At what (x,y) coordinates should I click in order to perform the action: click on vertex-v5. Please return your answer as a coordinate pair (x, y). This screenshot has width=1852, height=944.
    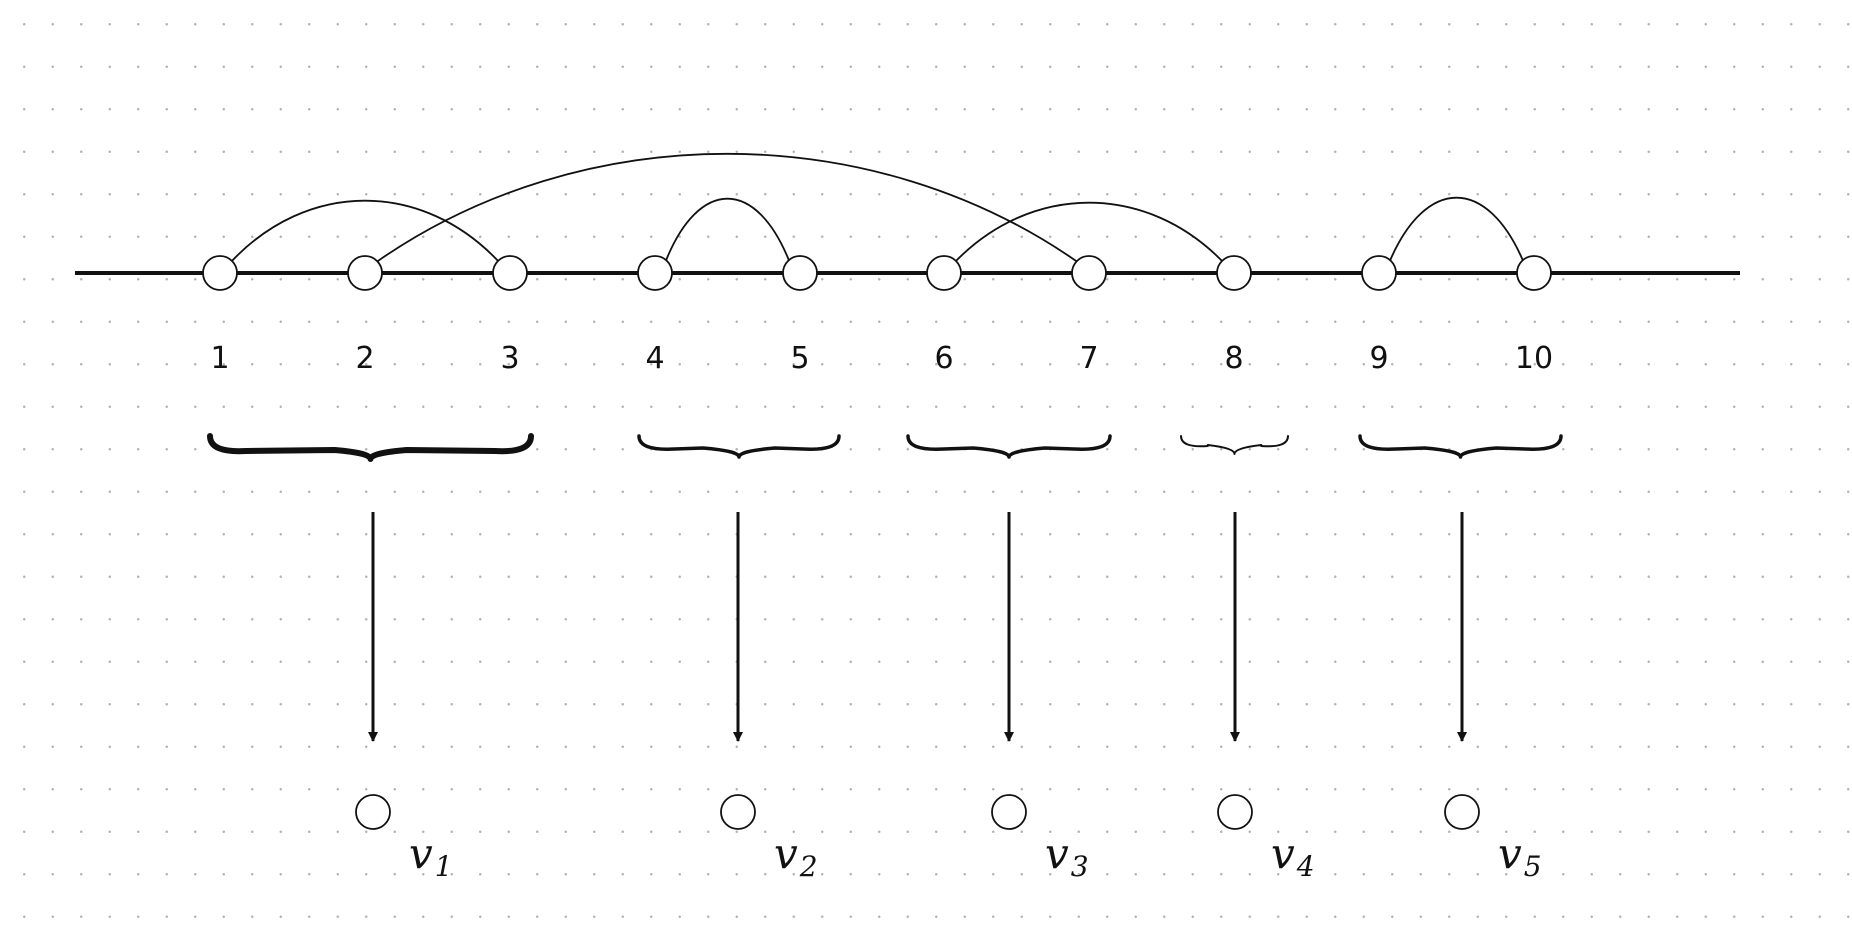
    Looking at the image, I should click on (1462, 812).